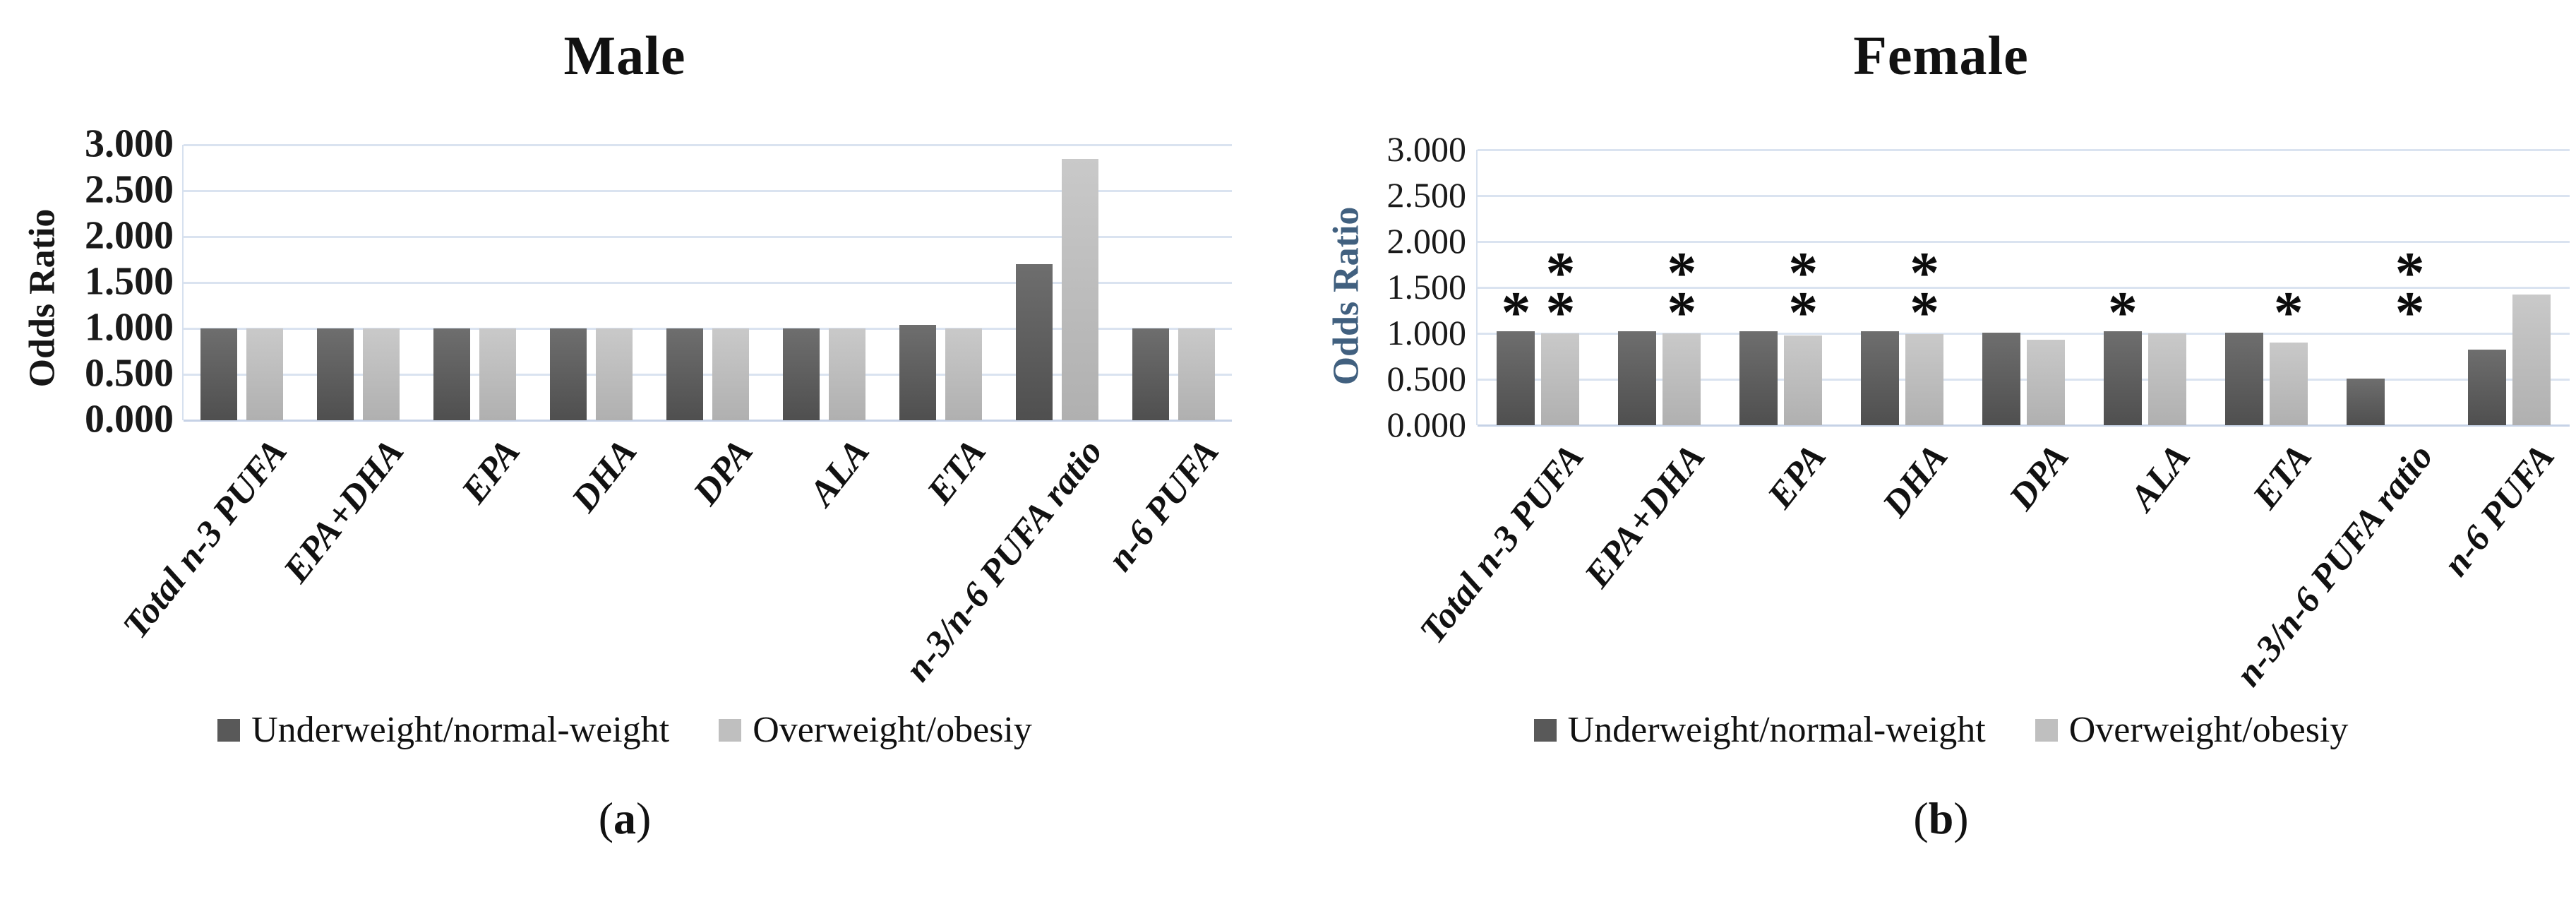 This screenshot has width=2576, height=897. I want to click on chart-title: Male, so click(624, 56).